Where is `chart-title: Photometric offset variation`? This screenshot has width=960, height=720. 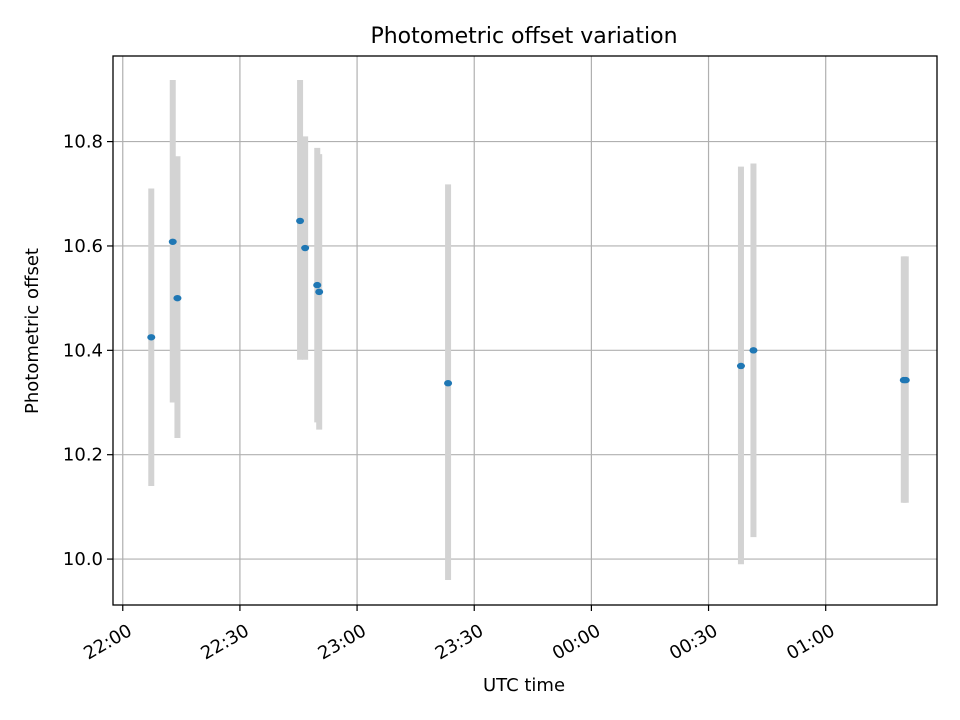
chart-title: Photometric offset variation is located at coordinates (523, 36).